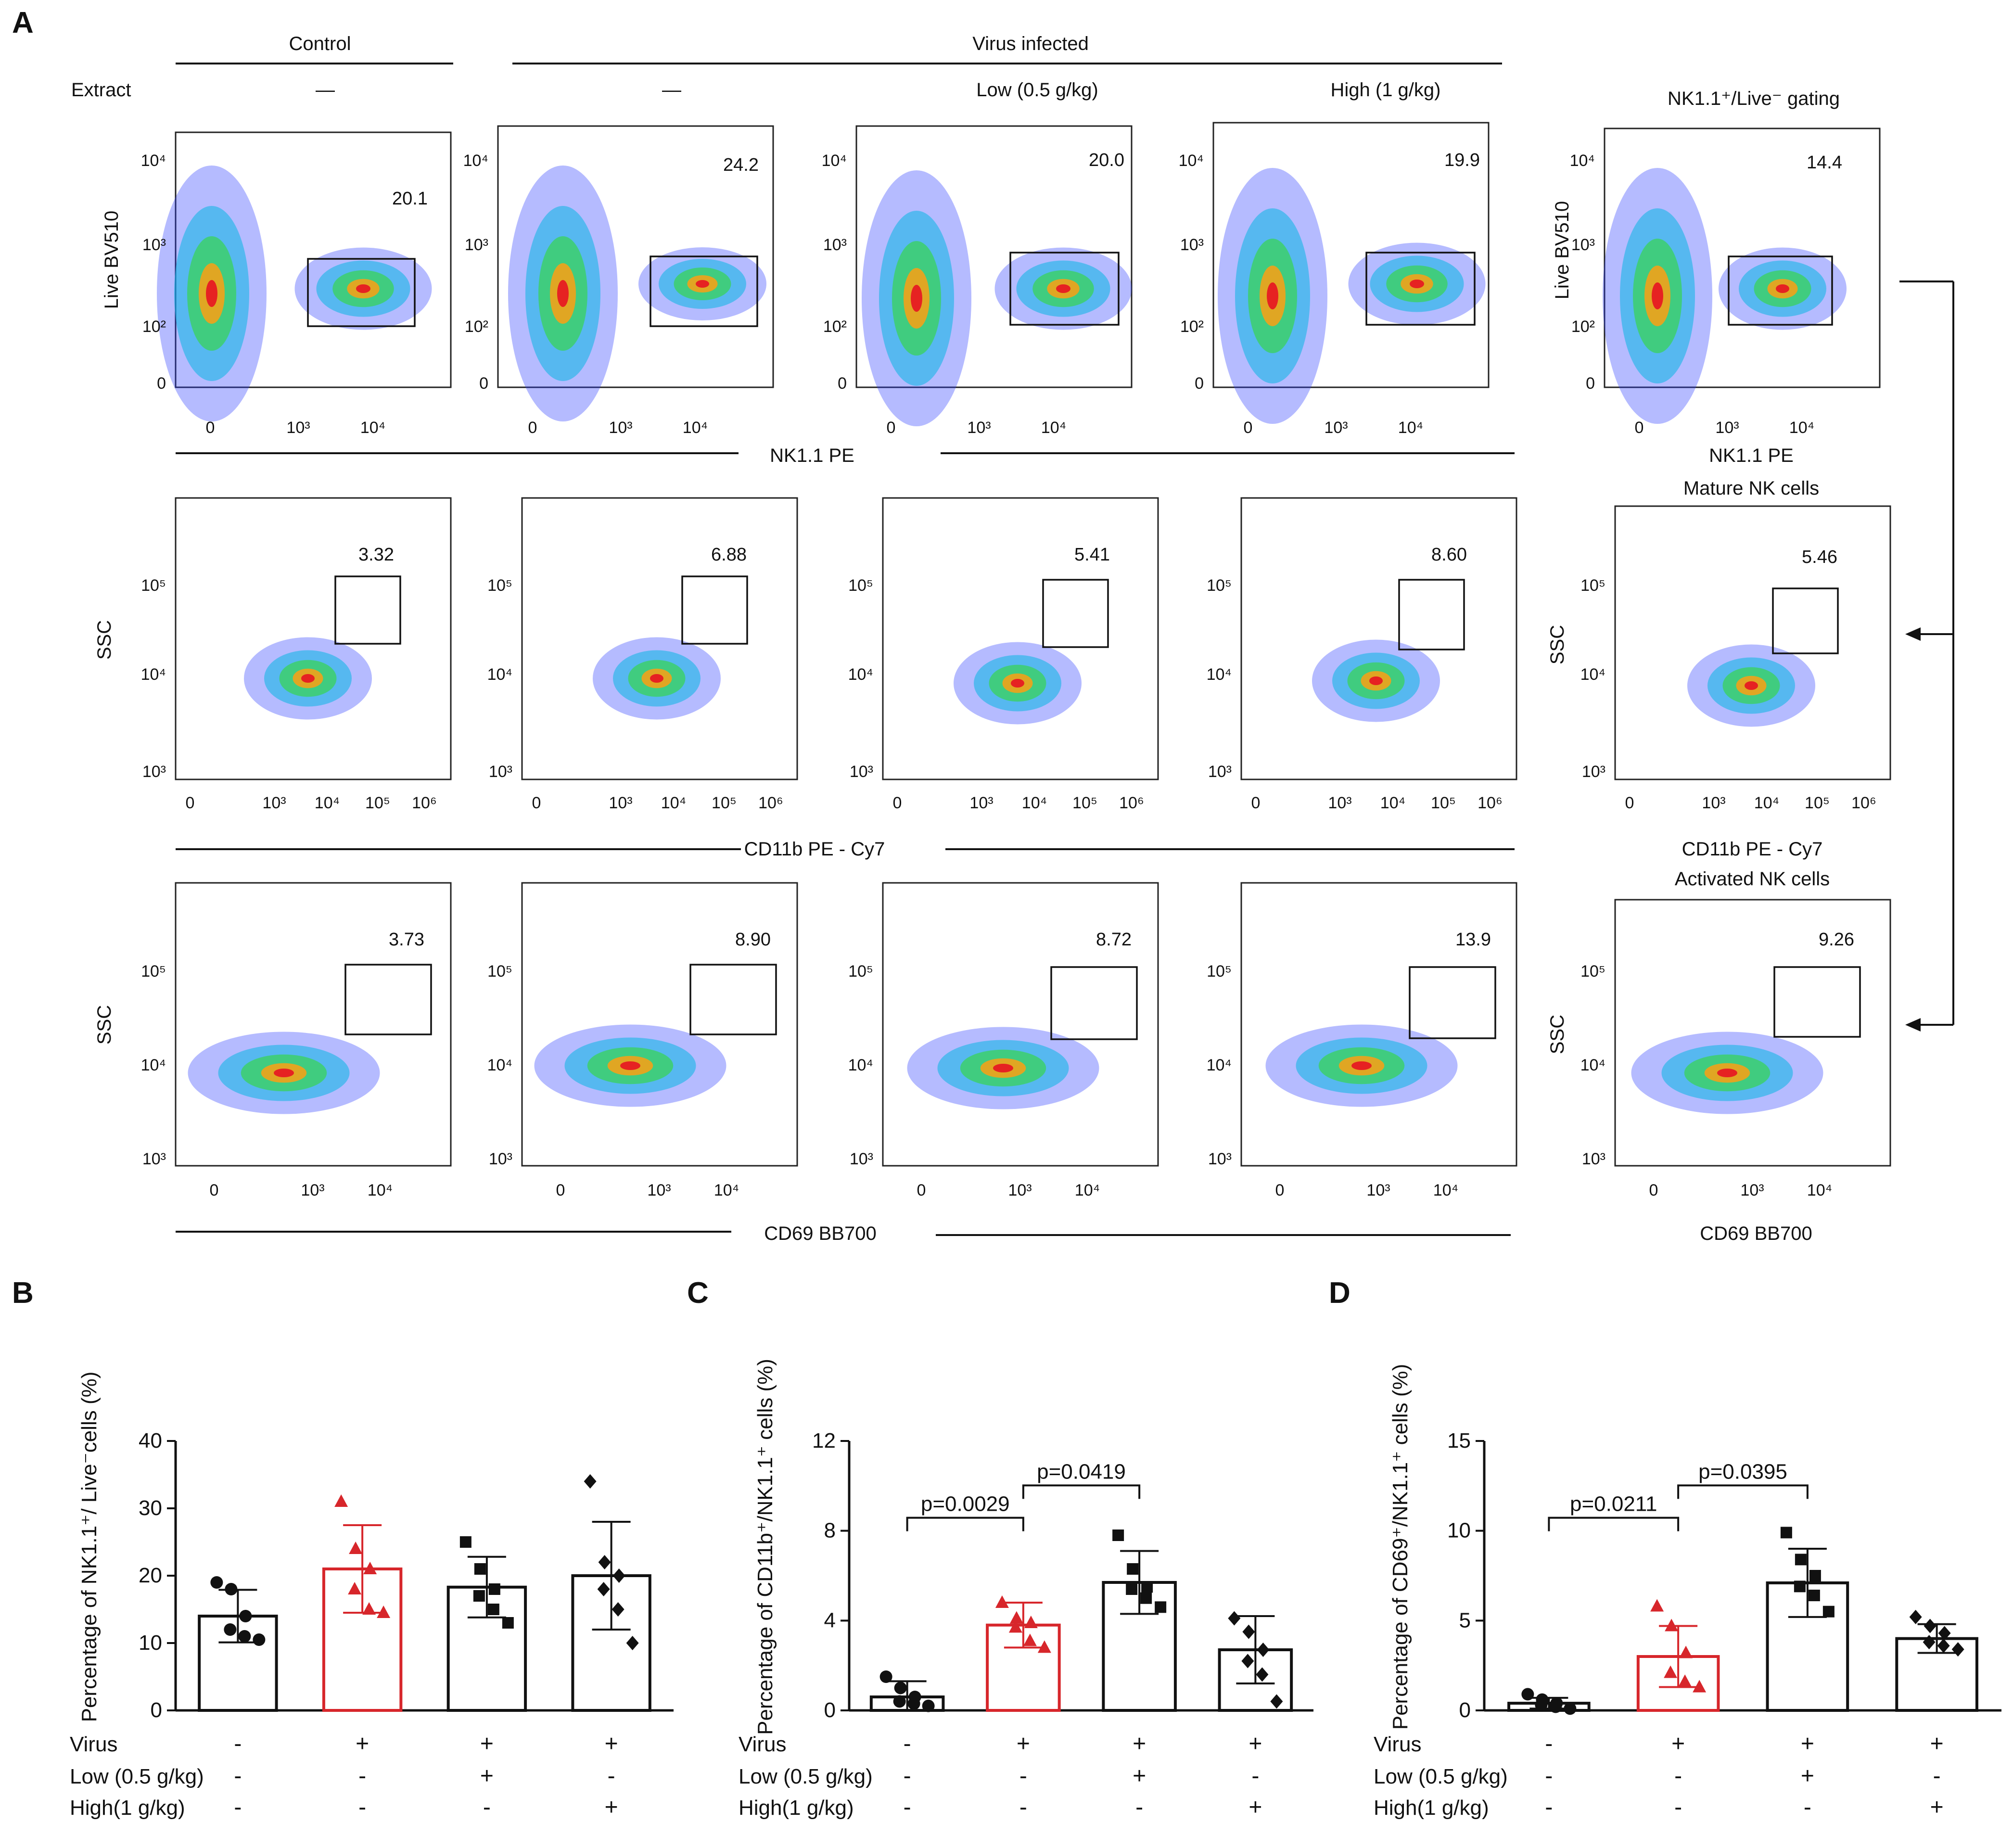 This screenshot has height=1848, width=2013. Describe the element at coordinates (1420, 289) in the screenshot. I see `gate-r1c4` at that location.